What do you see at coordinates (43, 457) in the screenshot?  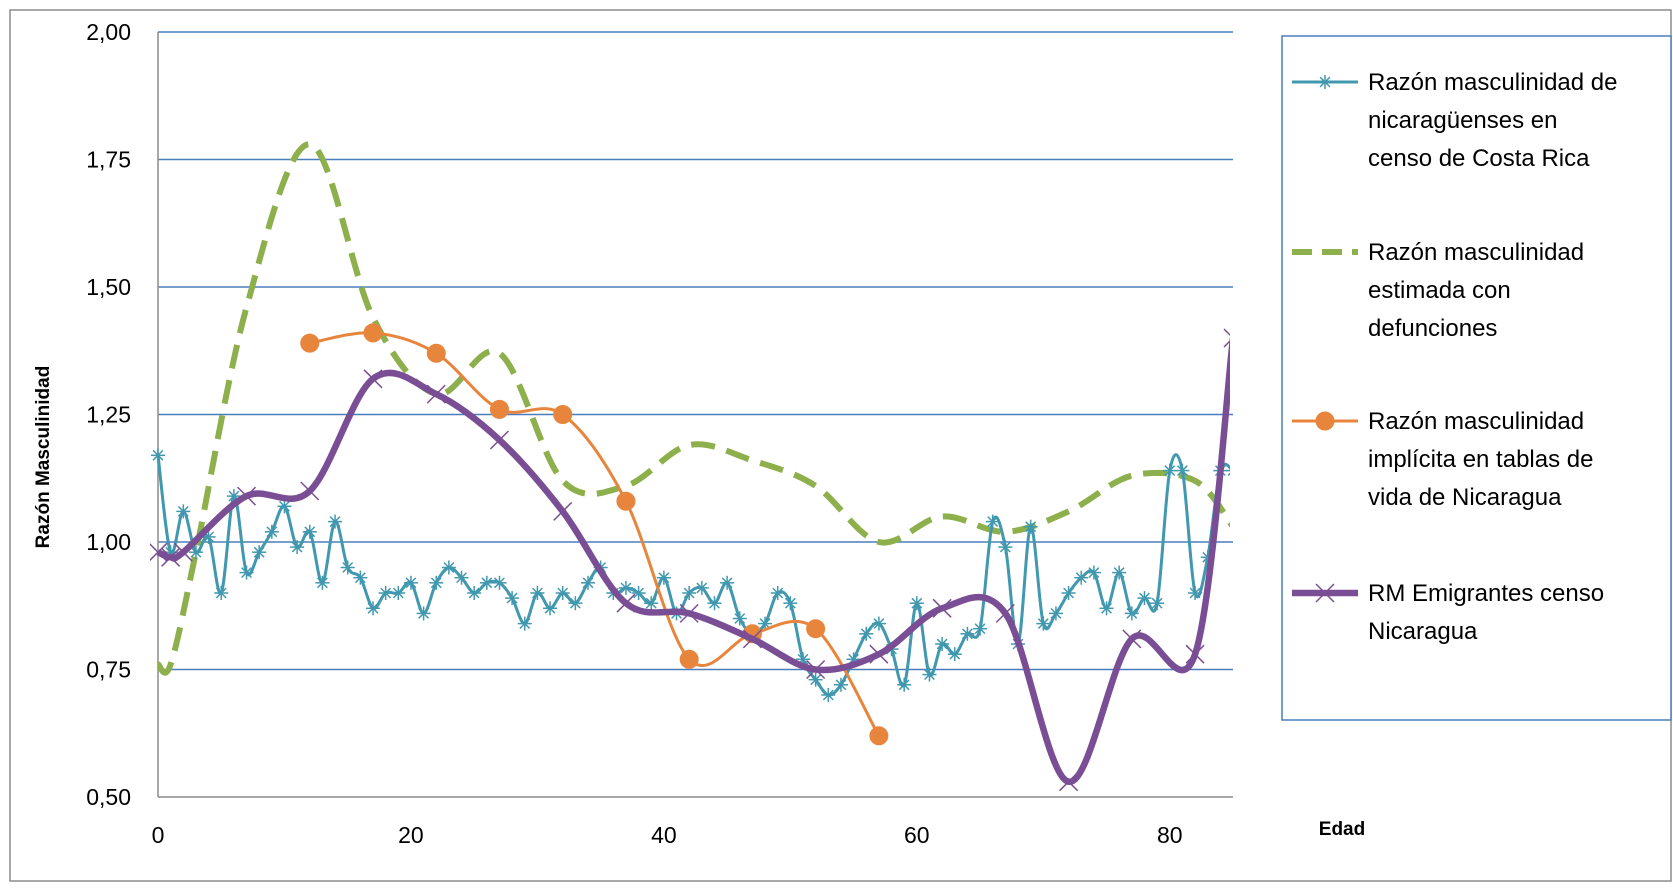 I see `y-axis-title: Razón Masculinidad` at bounding box center [43, 457].